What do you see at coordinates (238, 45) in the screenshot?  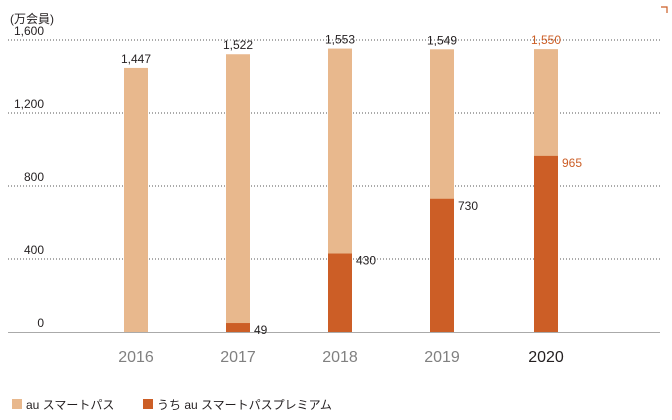 I see `data-label-total-2017: 1,522` at bounding box center [238, 45].